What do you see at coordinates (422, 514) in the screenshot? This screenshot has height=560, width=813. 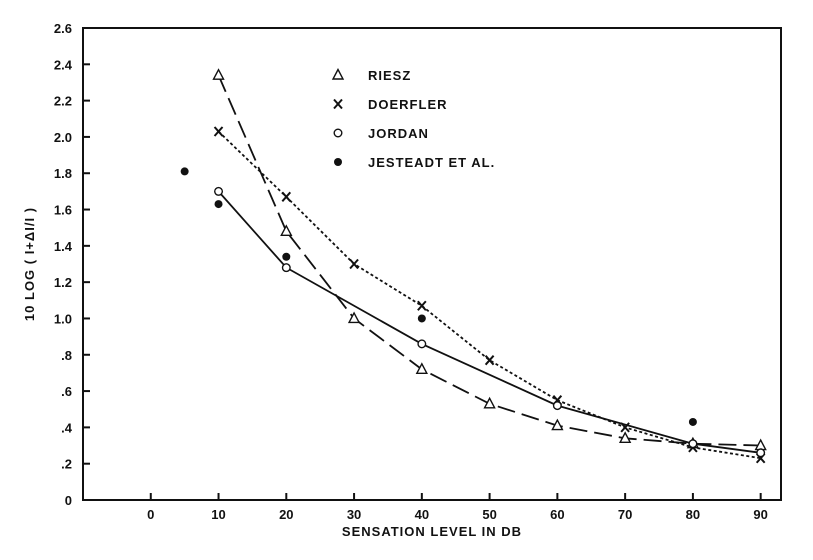 I see `x-tick-label: 40` at bounding box center [422, 514].